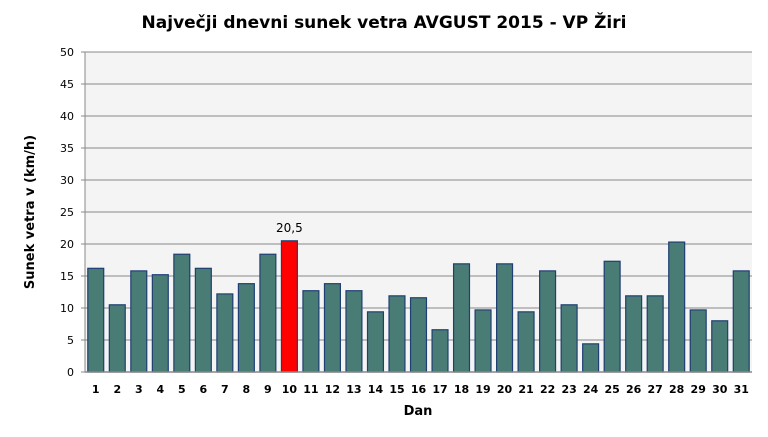  I want to click on y-tick-label: 40, so click(67, 116).